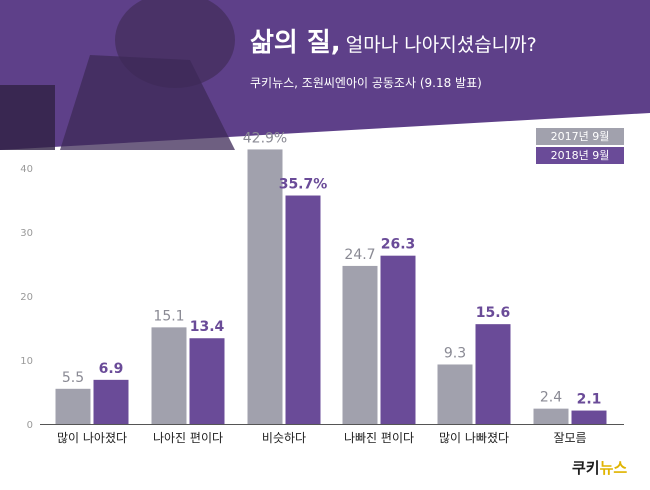  What do you see at coordinates (295, 43) in the screenshot?
I see `chart-title-bold: 삶의 질,` at bounding box center [295, 43].